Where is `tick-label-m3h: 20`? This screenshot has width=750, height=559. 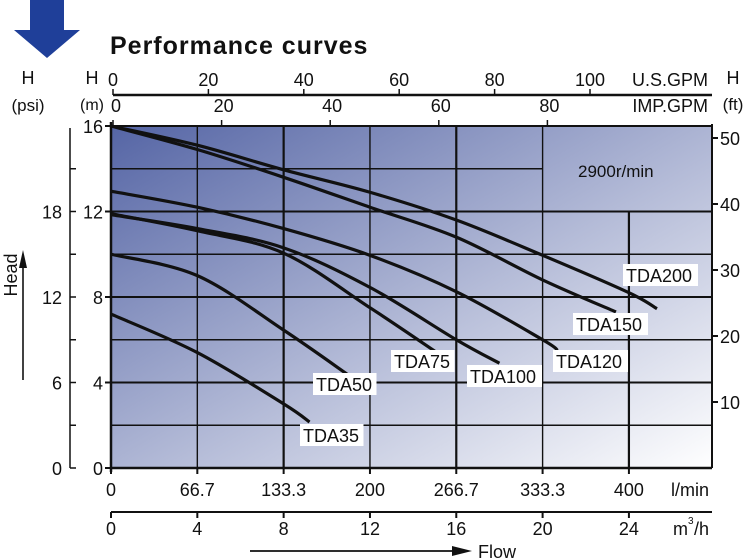 tick-label-m3h: 20 is located at coordinates (543, 529).